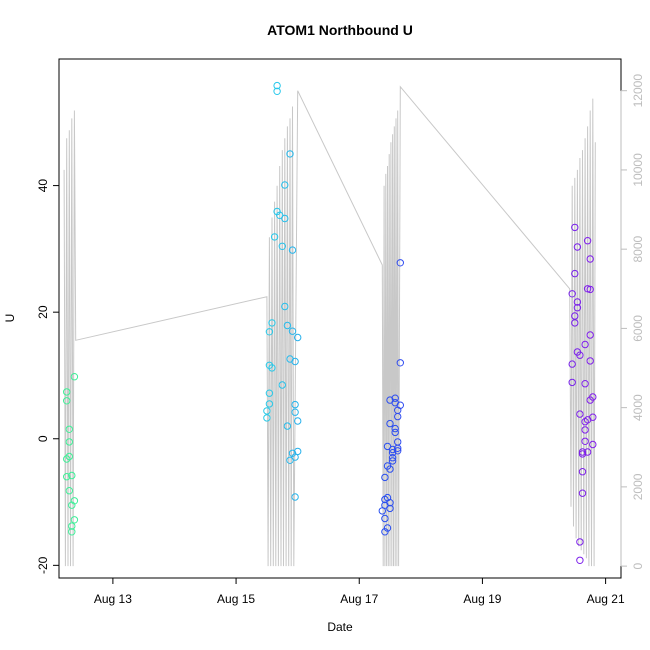 This screenshot has height=650, width=650. What do you see at coordinates (43, 565) in the screenshot?
I see `y-tick-label: -20` at bounding box center [43, 565].